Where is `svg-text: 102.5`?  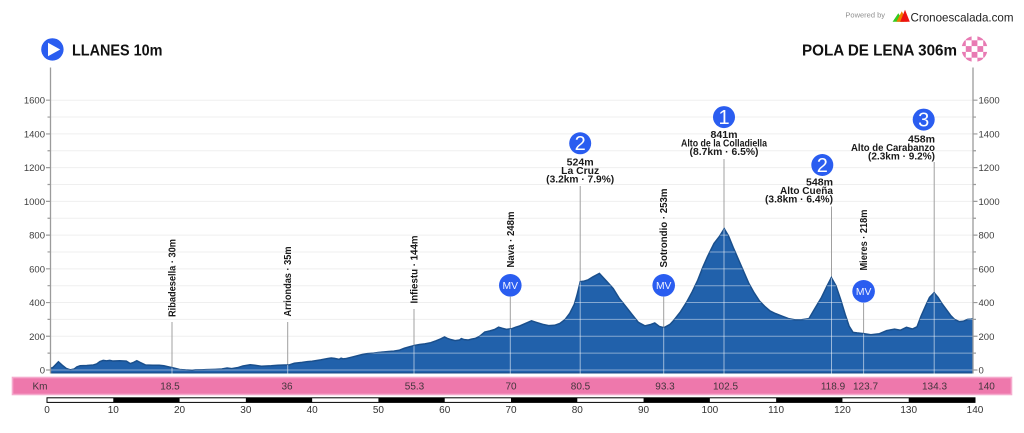
svg-text: 102.5 is located at coordinates (725, 387).